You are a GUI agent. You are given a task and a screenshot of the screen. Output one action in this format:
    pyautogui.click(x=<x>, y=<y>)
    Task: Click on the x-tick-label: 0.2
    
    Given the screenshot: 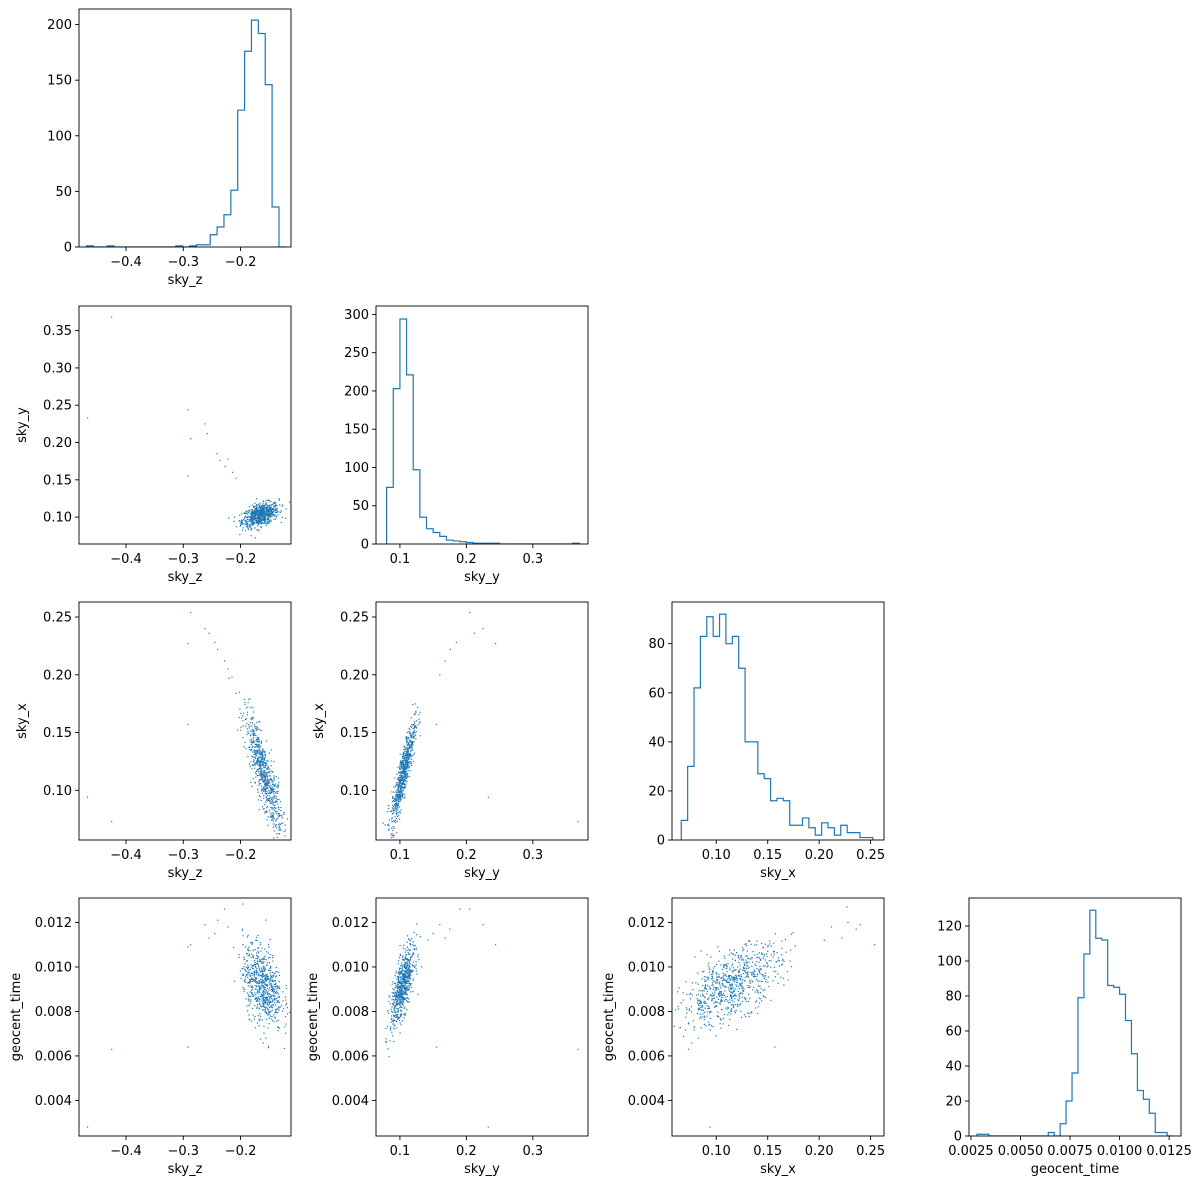 What is the action you would take?
    pyautogui.click(x=466, y=559)
    